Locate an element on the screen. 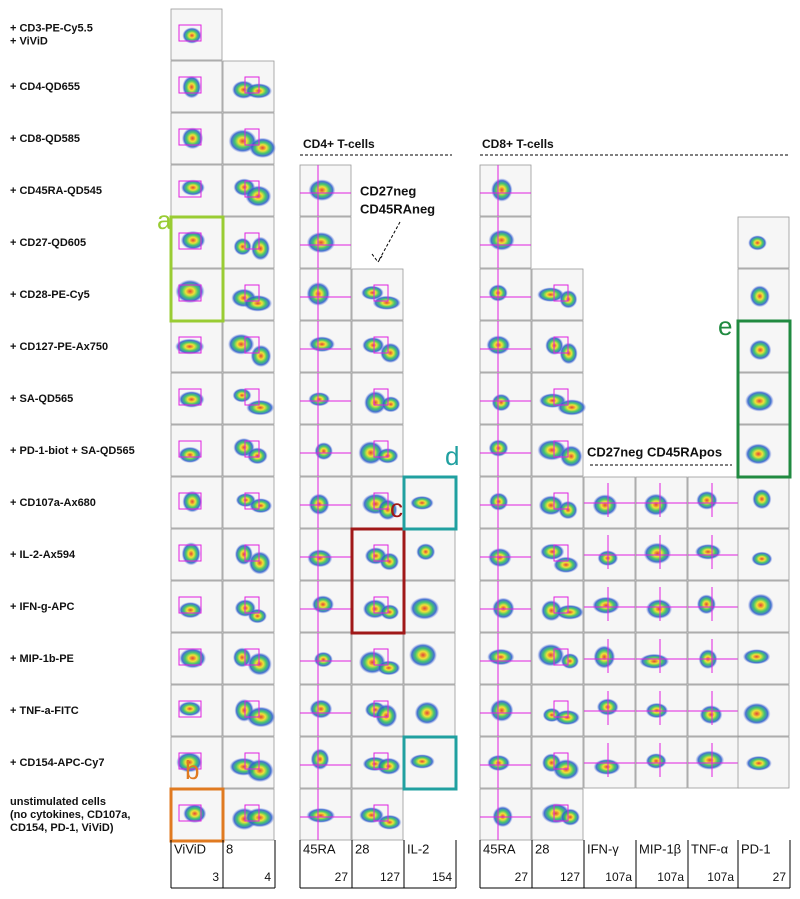 The width and height of the screenshot is (800, 899). column-number: 27 is located at coordinates (342, 877).